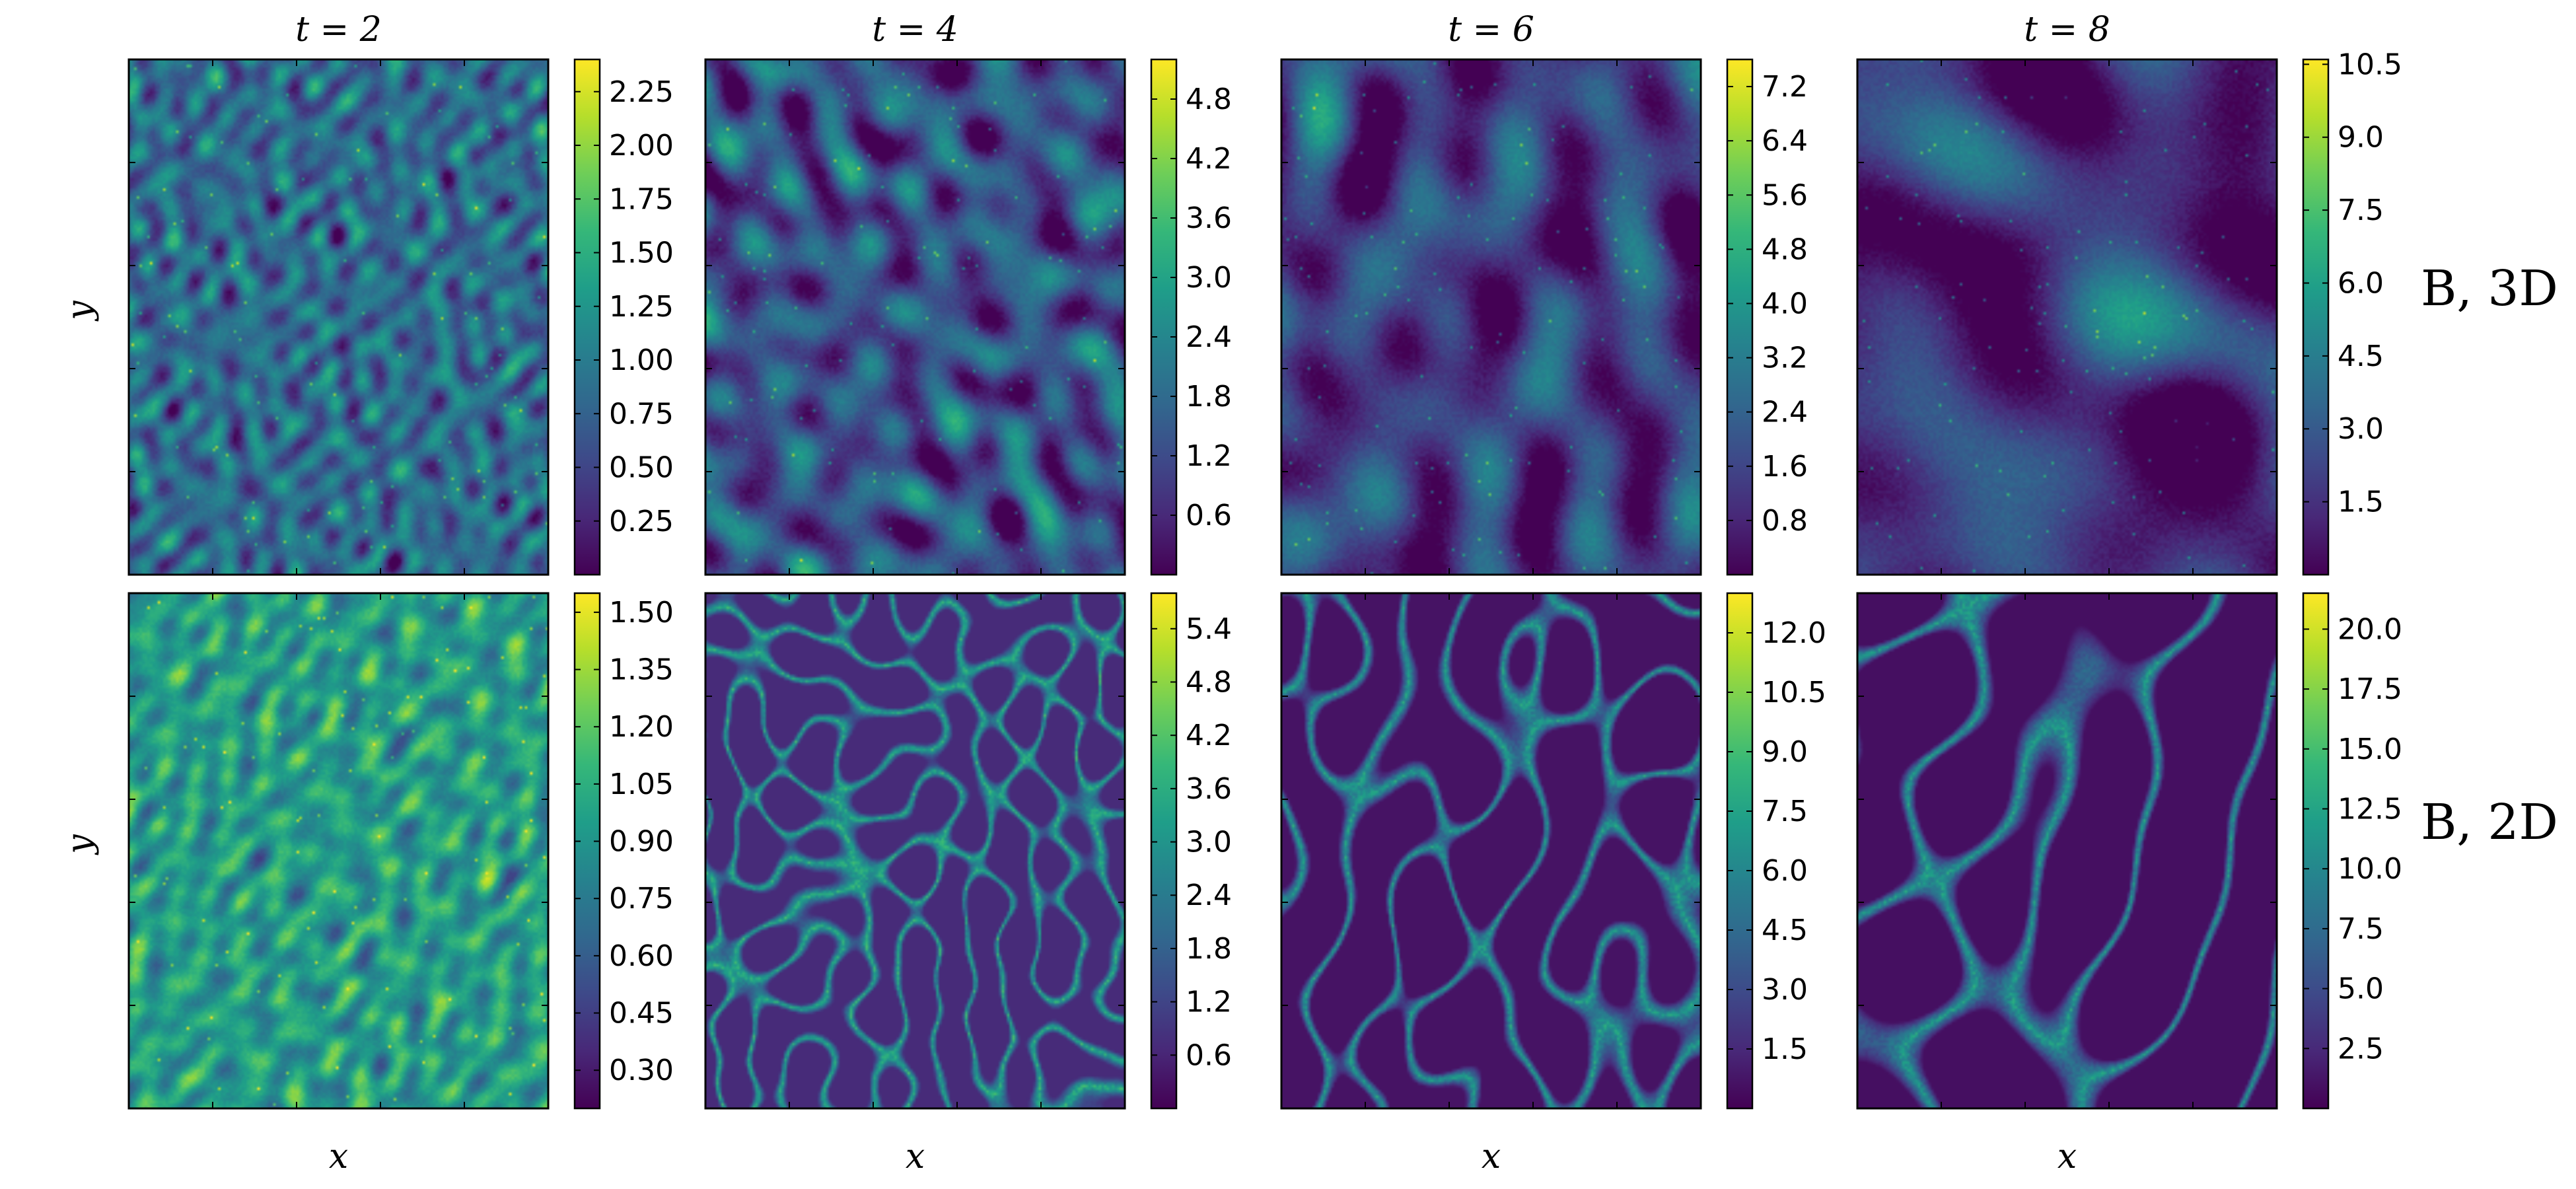  Describe the element at coordinates (641, 360) in the screenshot. I see `colorbar-tick-label: 1.00` at that location.